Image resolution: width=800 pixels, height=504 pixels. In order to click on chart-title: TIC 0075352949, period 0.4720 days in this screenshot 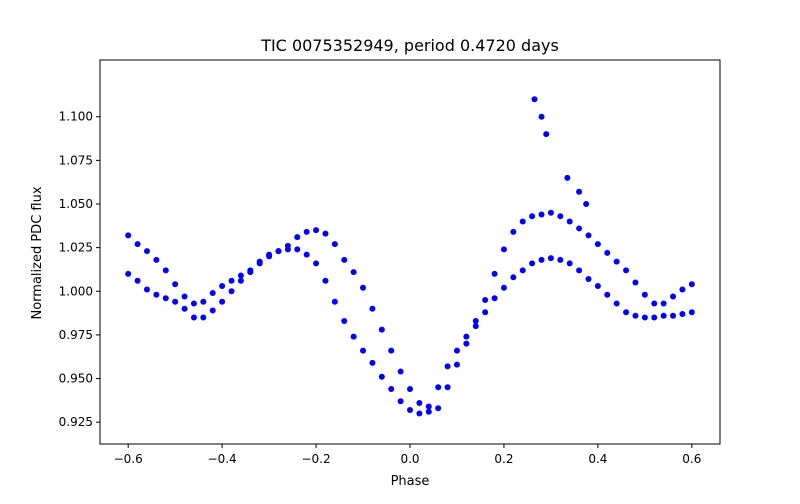, I will do `click(409, 45)`.